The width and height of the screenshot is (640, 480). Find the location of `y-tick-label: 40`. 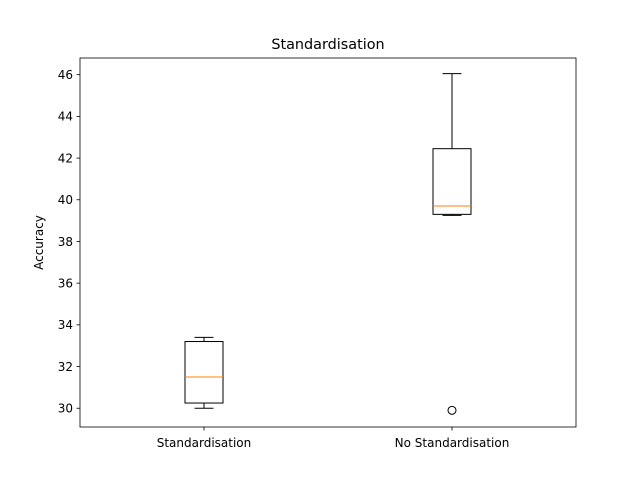

y-tick-label: 40 is located at coordinates (65, 200).